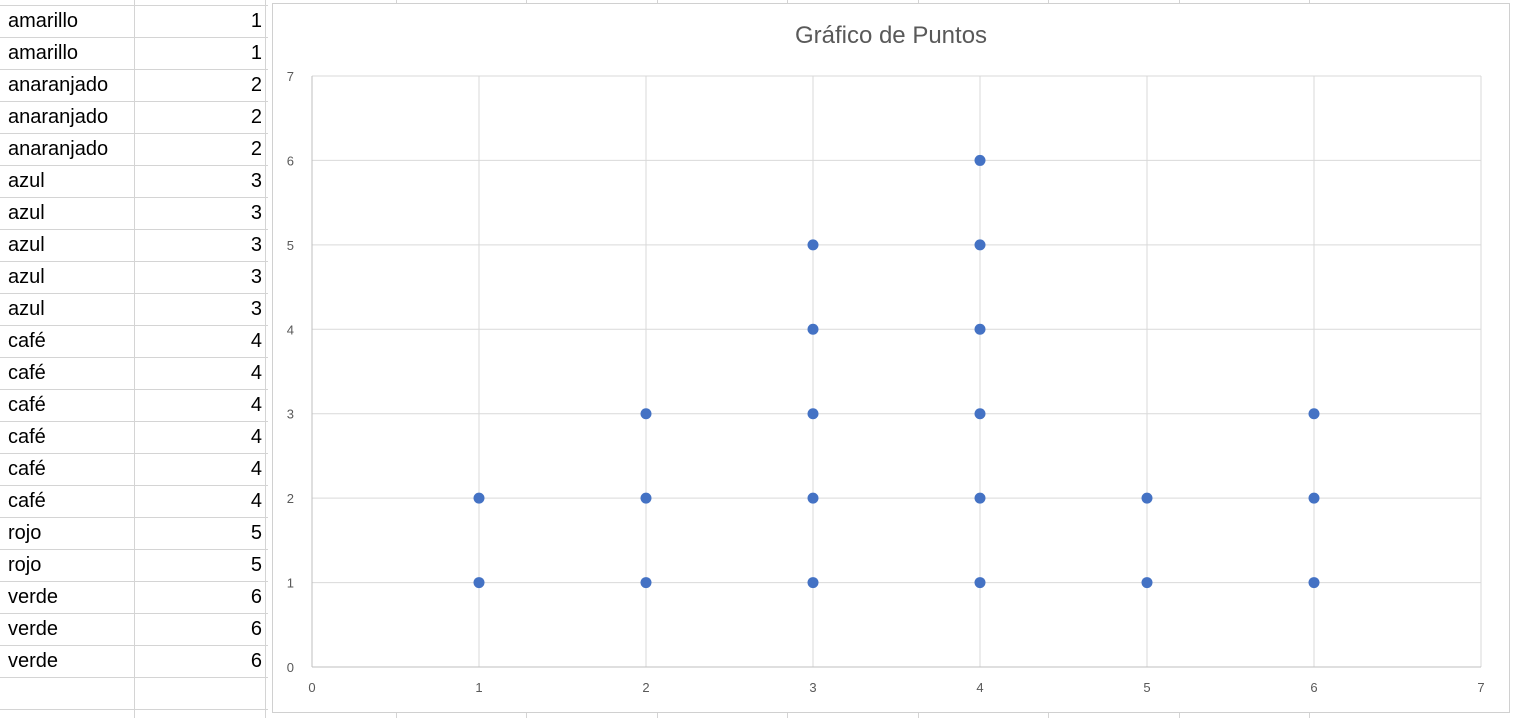 This screenshot has height=718, width=1514. I want to click on grid-column-line, so click(134, 359).